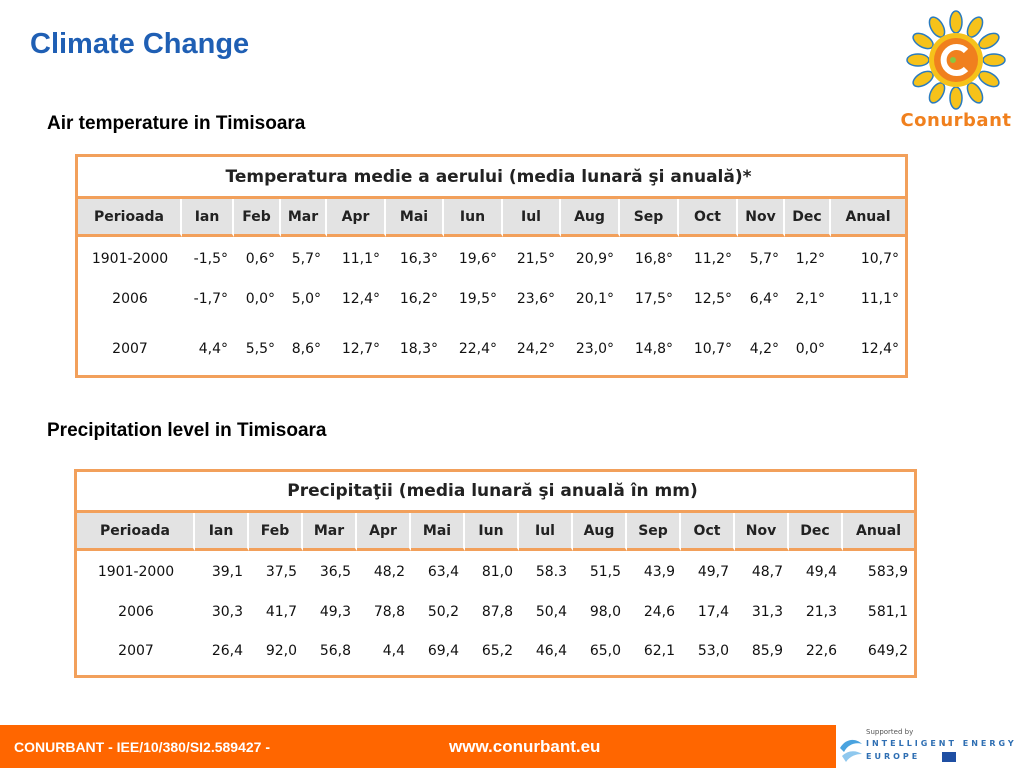 The image size is (1024, 768). I want to click on value-cell: -1,5°, so click(210, 259).